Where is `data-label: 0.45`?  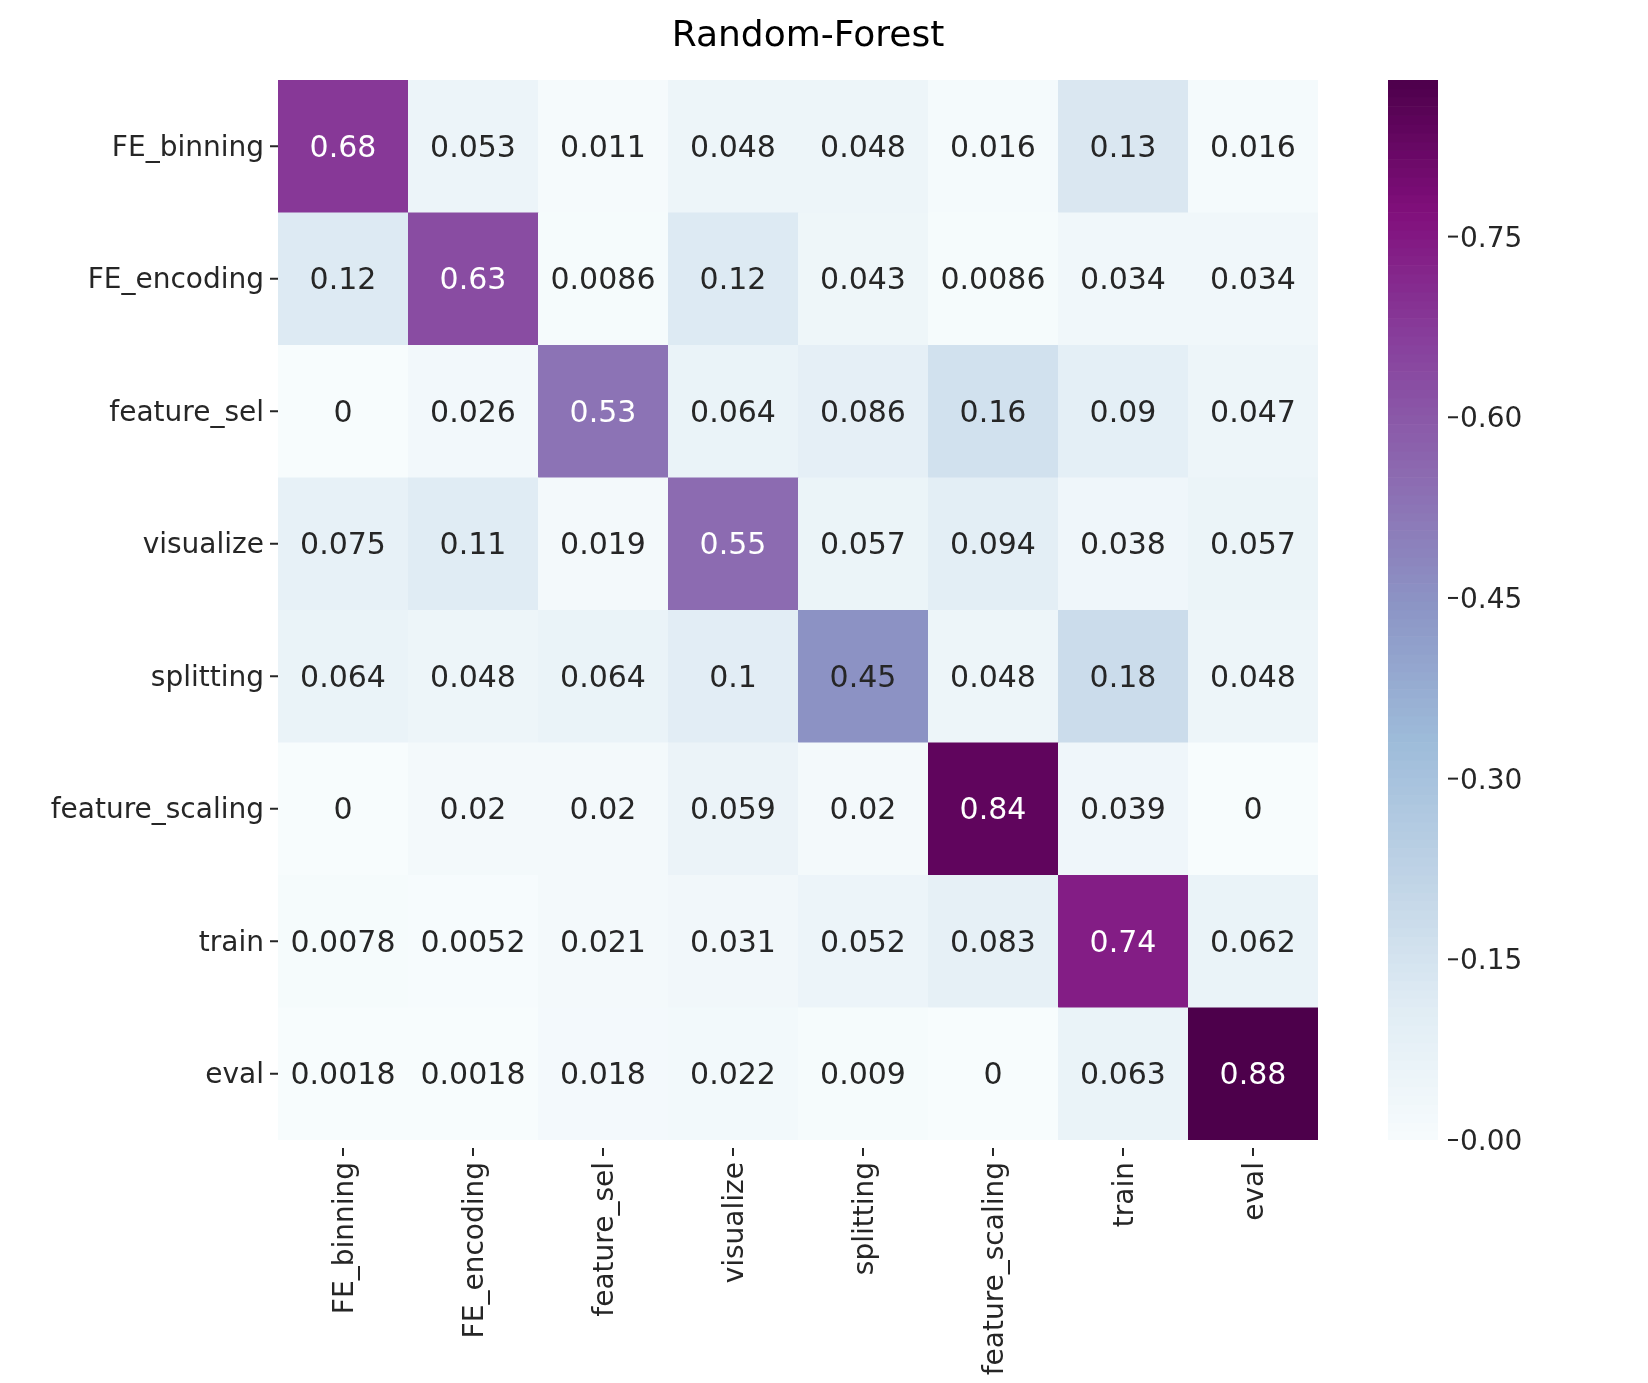
data-label: 0.45 is located at coordinates (863, 676).